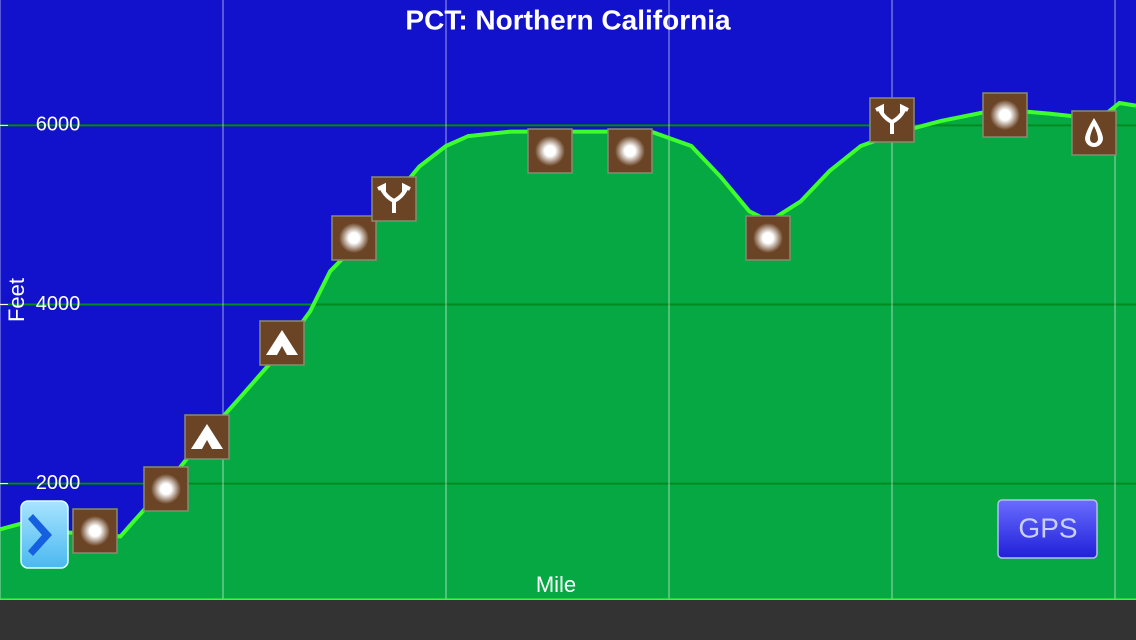  I want to click on gps-button: GPS, so click(1047, 529).